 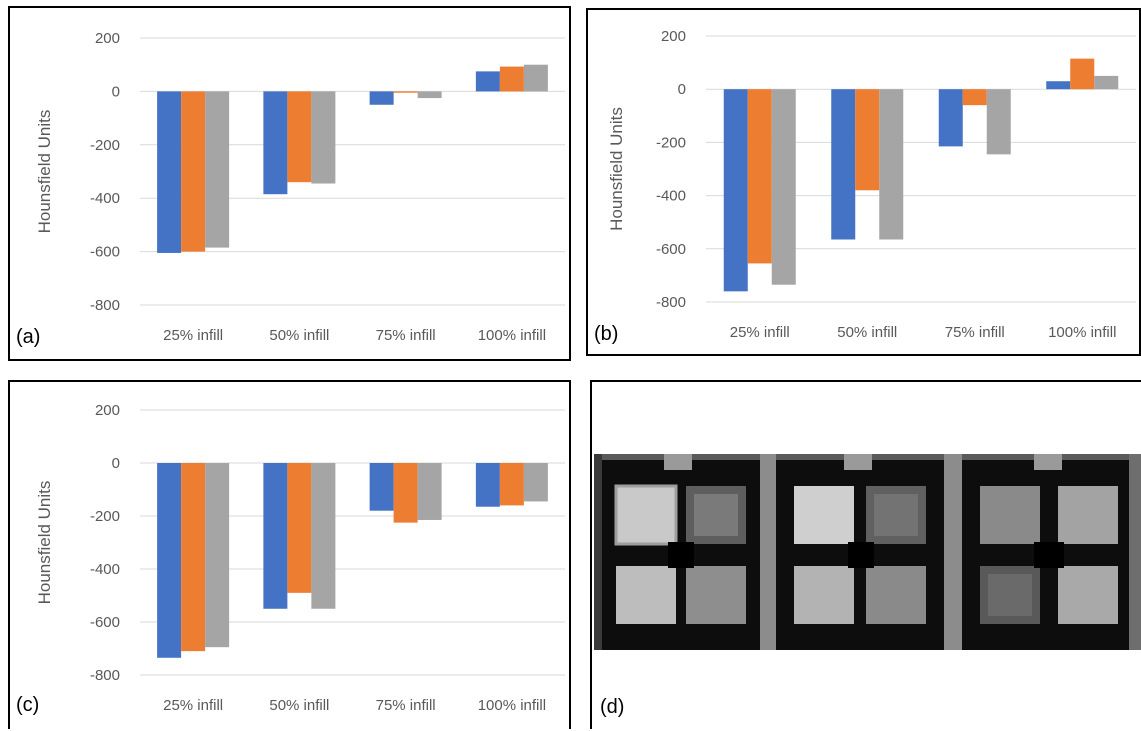 What do you see at coordinates (28, 705) in the screenshot?
I see `panel-label-c: (c)` at bounding box center [28, 705].